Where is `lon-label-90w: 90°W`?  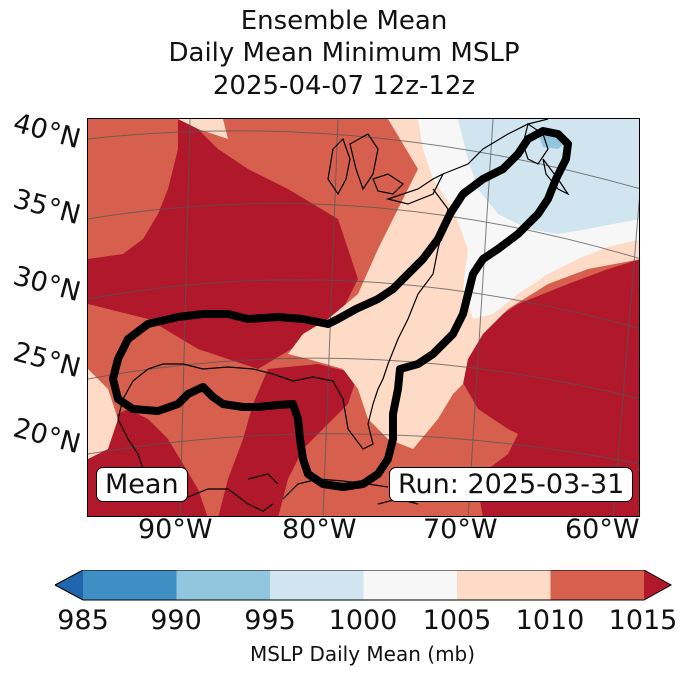
lon-label-90w: 90°W is located at coordinates (175, 529).